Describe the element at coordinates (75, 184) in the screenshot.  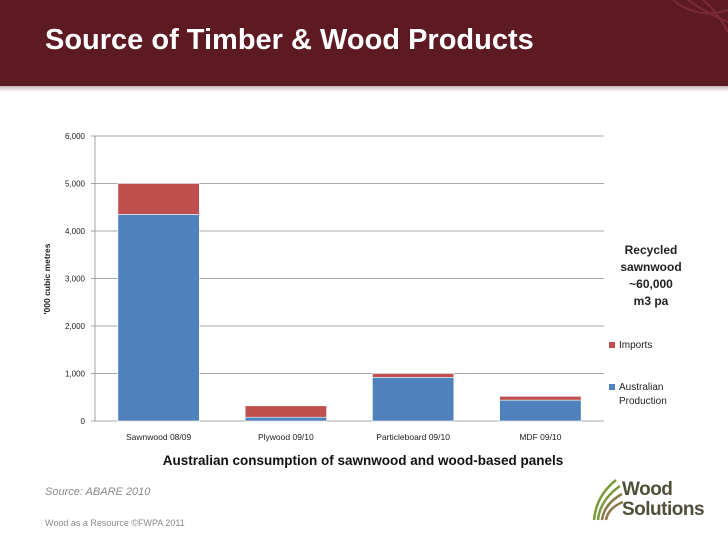
I see `y-tick-label: 5,000` at that location.